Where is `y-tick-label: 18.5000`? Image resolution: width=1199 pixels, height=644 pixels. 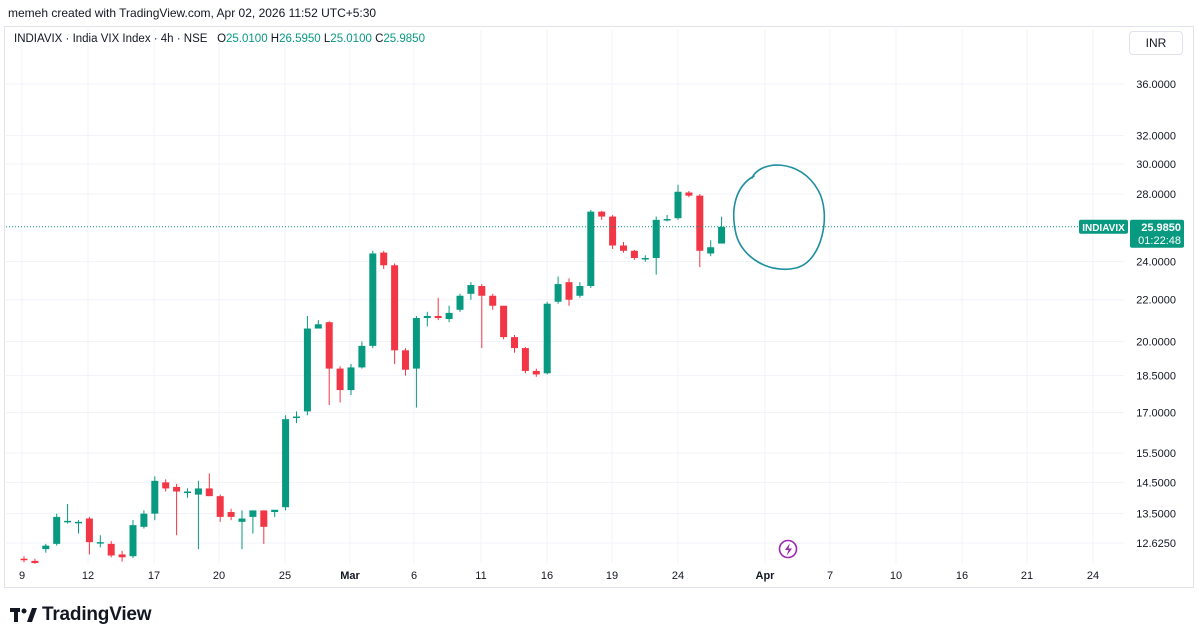 y-tick-label: 18.5000 is located at coordinates (1156, 377).